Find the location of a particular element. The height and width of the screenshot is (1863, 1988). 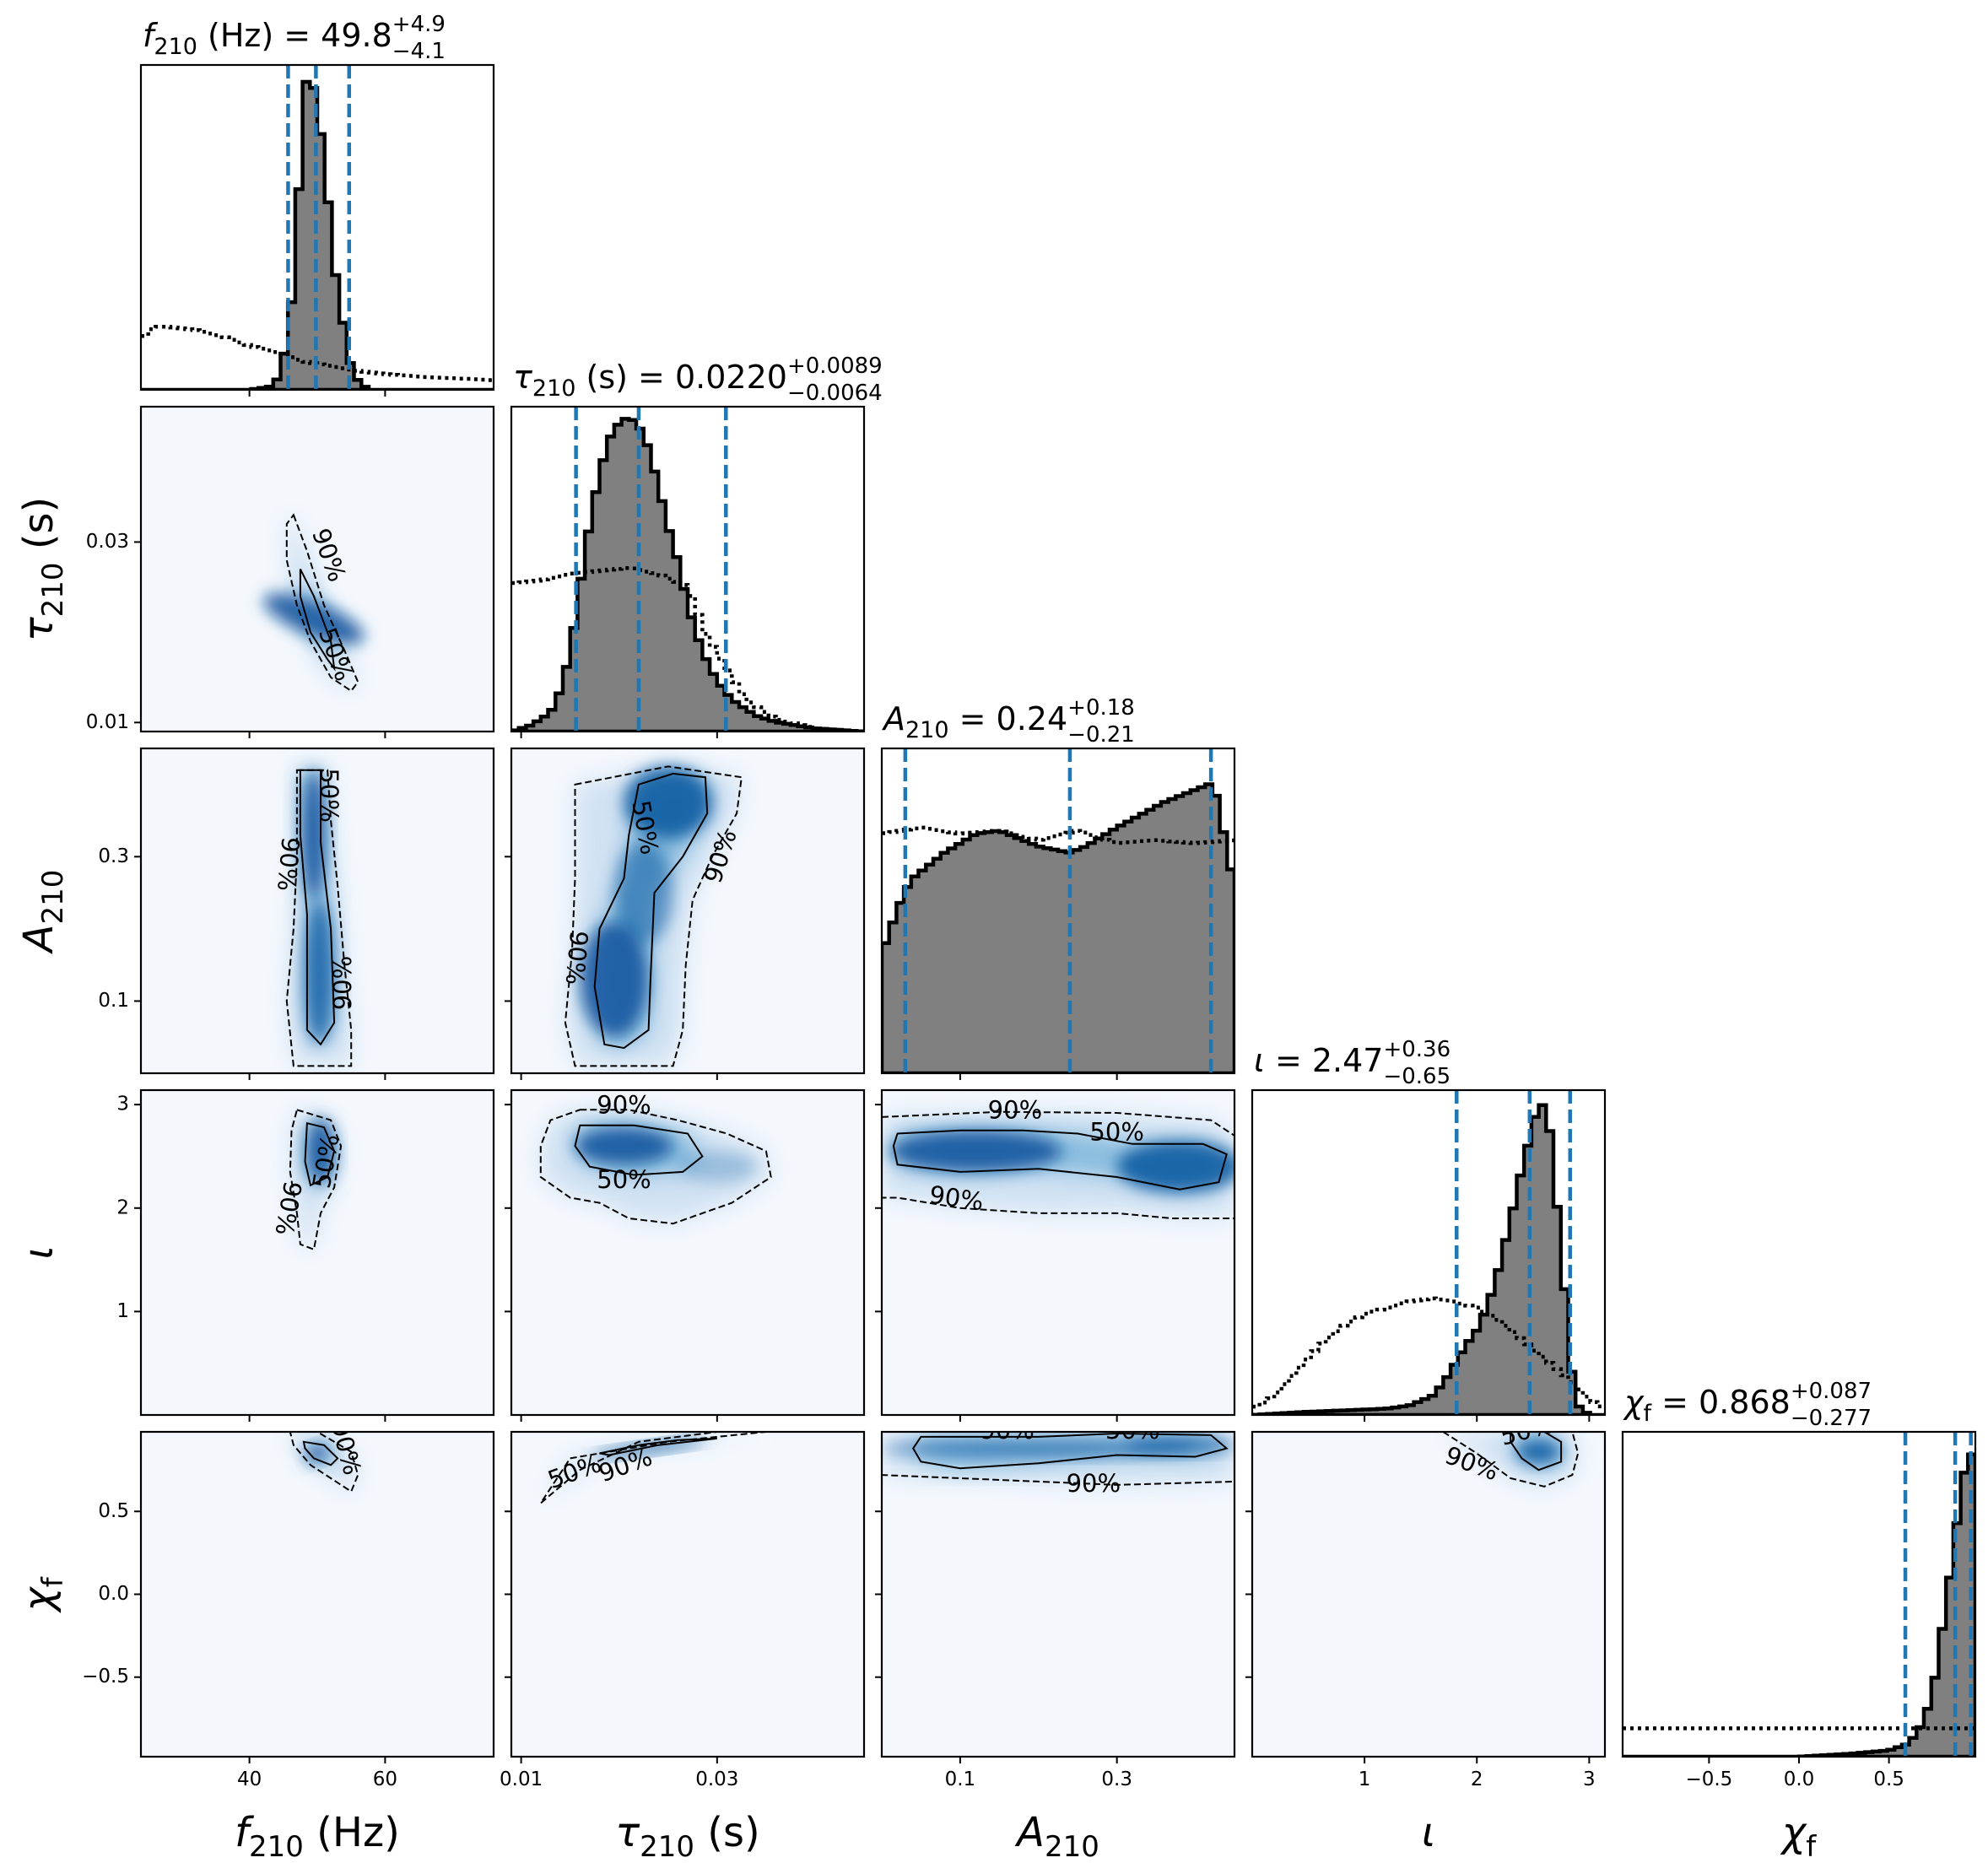

x-tick-label: 2 is located at coordinates (1477, 1779).